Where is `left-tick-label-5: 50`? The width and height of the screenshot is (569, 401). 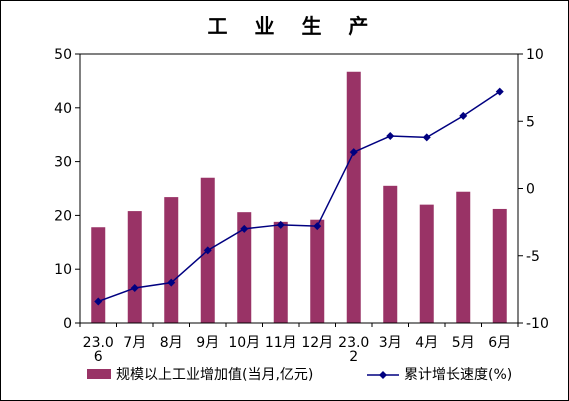
left-tick-label-5: 50 is located at coordinates (63, 55).